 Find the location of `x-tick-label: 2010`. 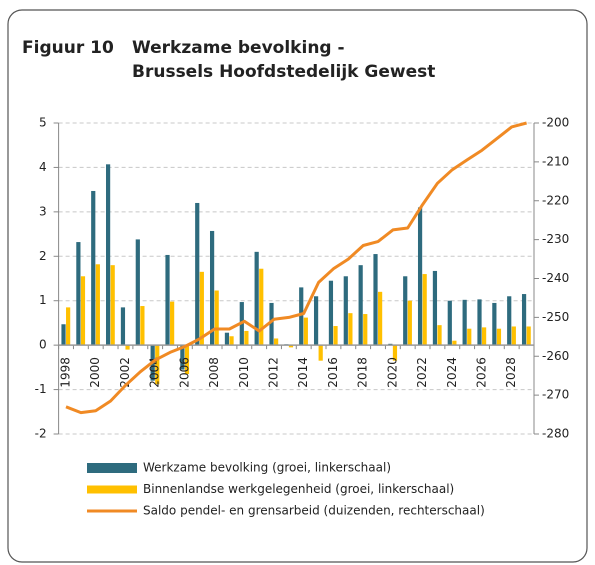

x-tick-label: 2010 is located at coordinates (244, 372).